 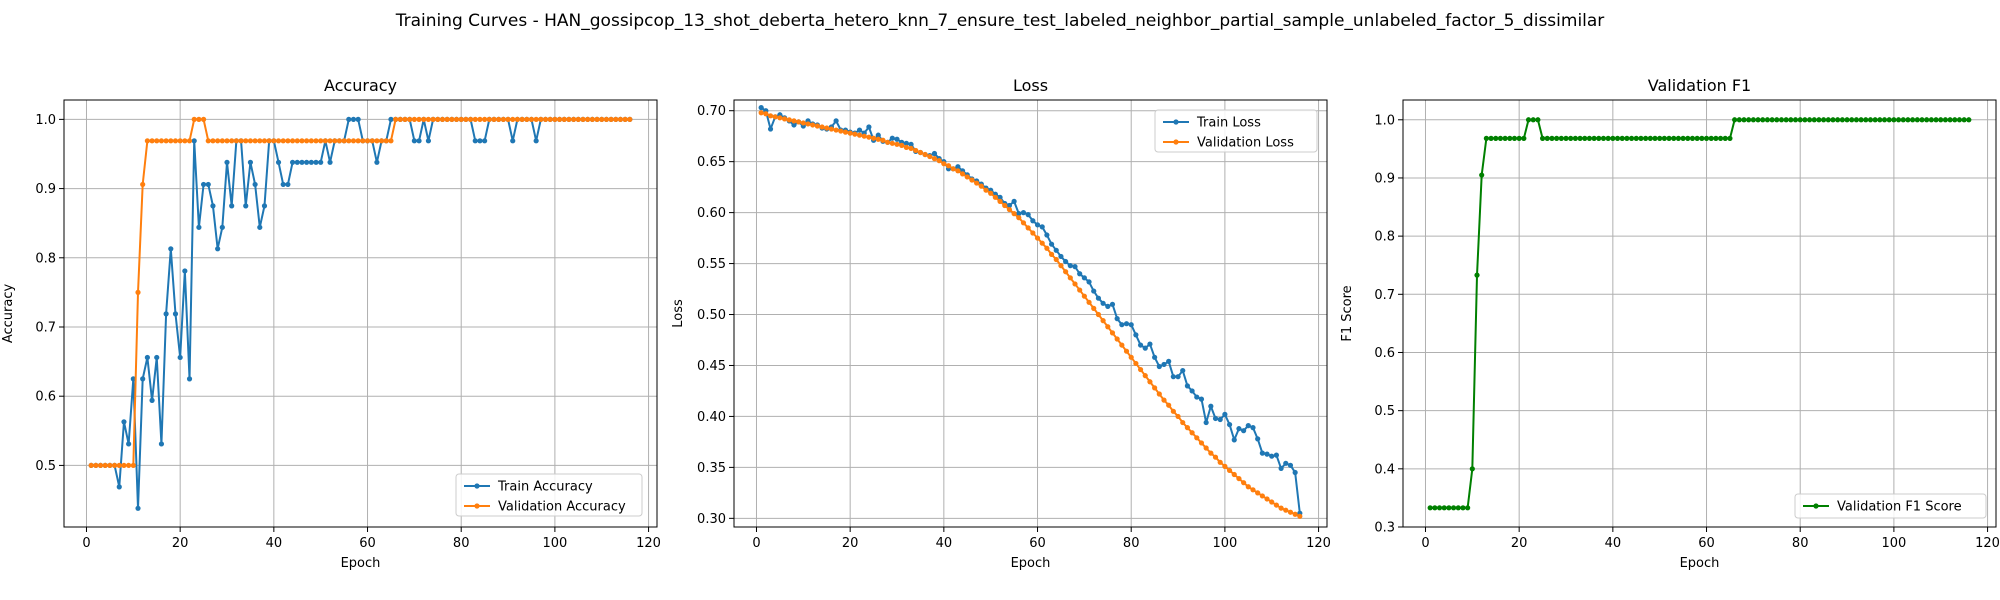 What do you see at coordinates (549, 495) in the screenshot?
I see `legend-box` at bounding box center [549, 495].